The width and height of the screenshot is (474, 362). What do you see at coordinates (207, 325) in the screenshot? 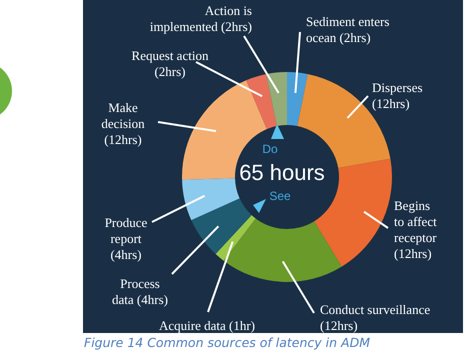
I see `slice-label: Acquire data (1hr)` at bounding box center [207, 325].